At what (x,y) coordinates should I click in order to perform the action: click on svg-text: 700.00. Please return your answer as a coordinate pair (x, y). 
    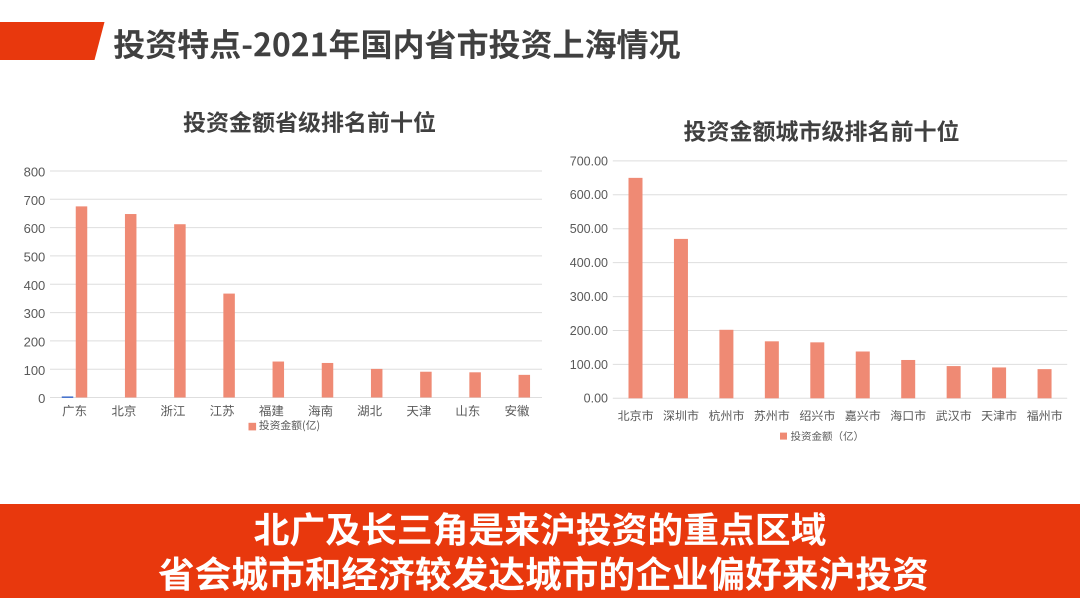
    Looking at the image, I should click on (589, 161).